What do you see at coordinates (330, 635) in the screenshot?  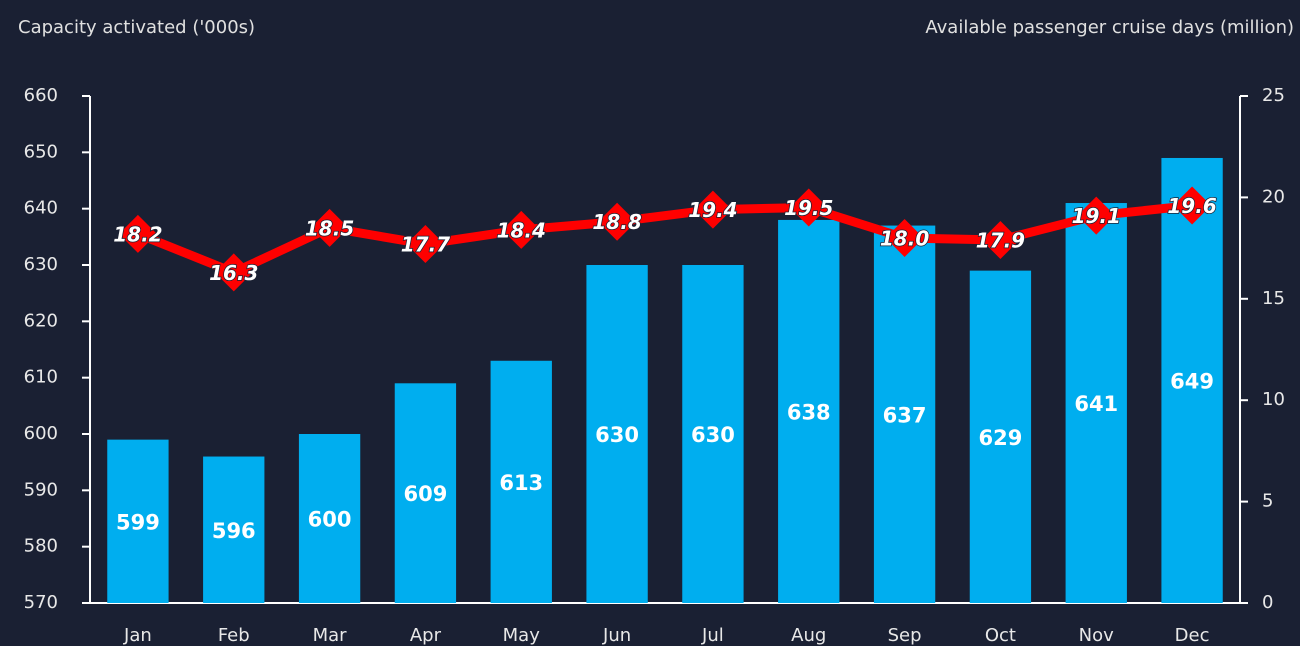 I see `x-tick-label: Mar` at bounding box center [330, 635].